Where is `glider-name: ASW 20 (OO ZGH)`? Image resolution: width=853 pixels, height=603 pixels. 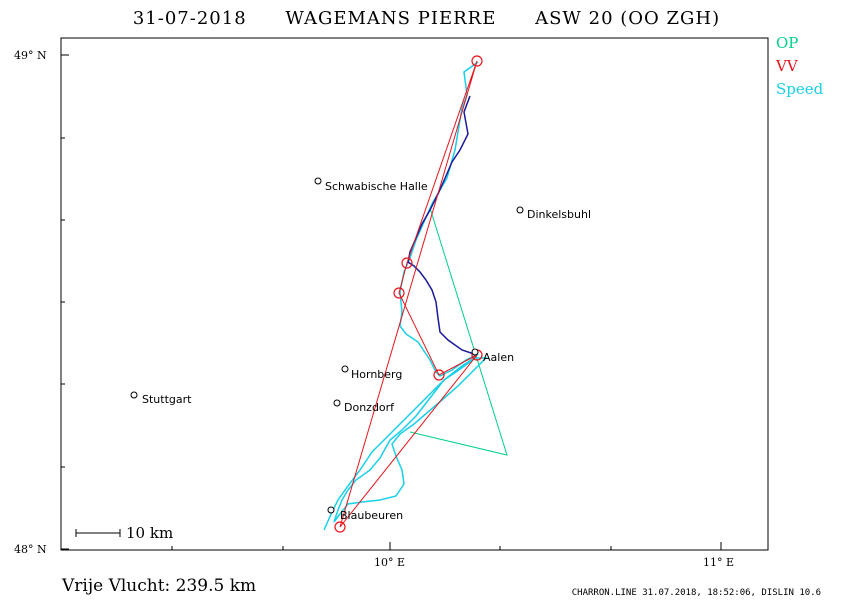 glider-name: ASW 20 (OO ZGH) is located at coordinates (628, 18).